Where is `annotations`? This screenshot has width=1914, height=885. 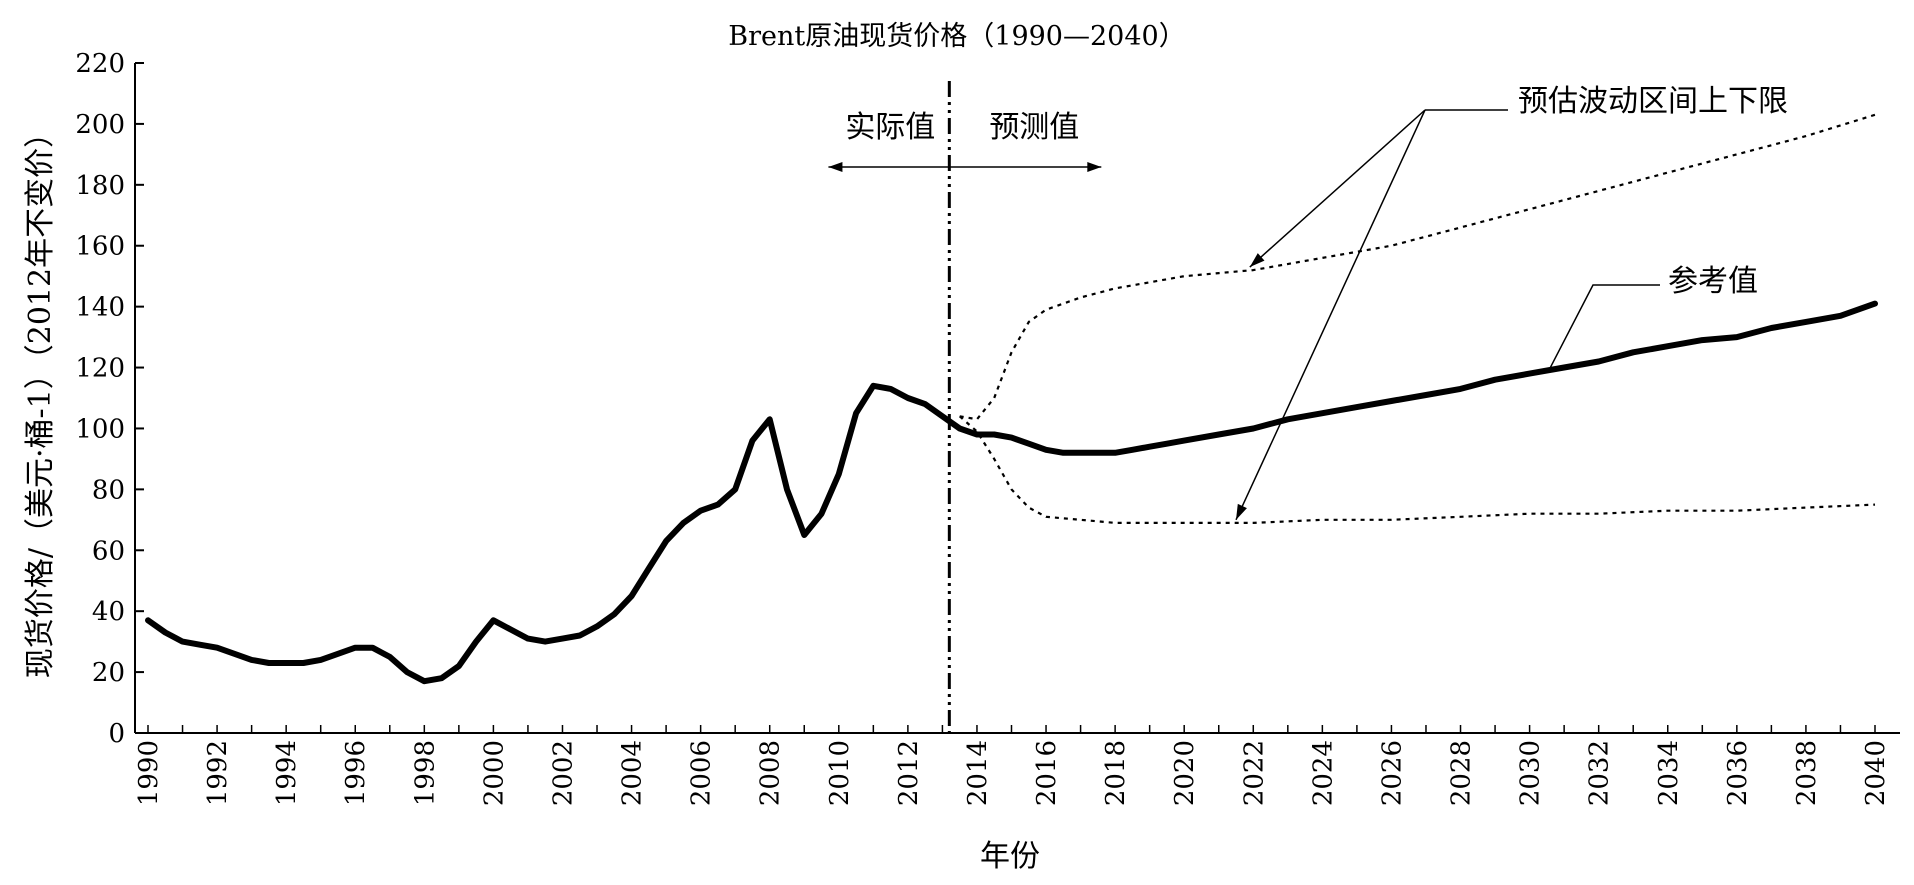 annotations is located at coordinates (1447, 315).